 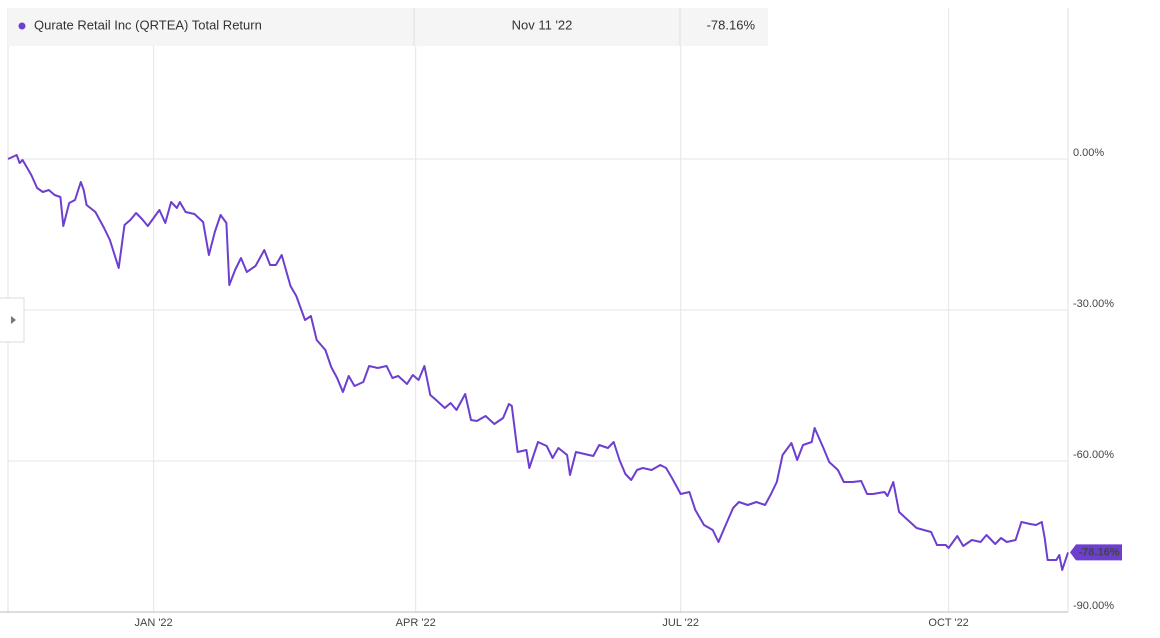 What do you see at coordinates (680, 623) in the screenshot?
I see `x-tick-label: JUL '22` at bounding box center [680, 623].